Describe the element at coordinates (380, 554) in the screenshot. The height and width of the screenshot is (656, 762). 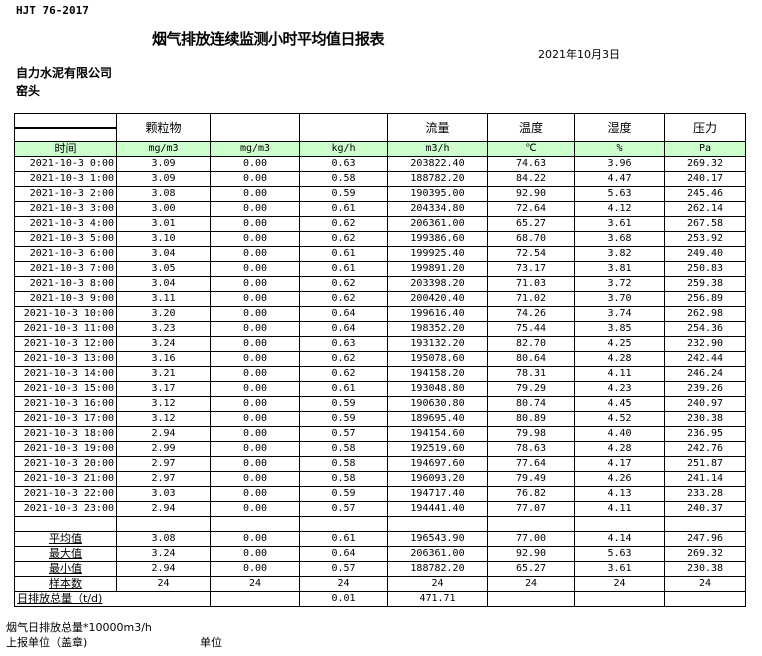
I see `stat-row: 最大值 3.24 0.00 0.64 206361.00 92.90 5.63 269.32` at that location.